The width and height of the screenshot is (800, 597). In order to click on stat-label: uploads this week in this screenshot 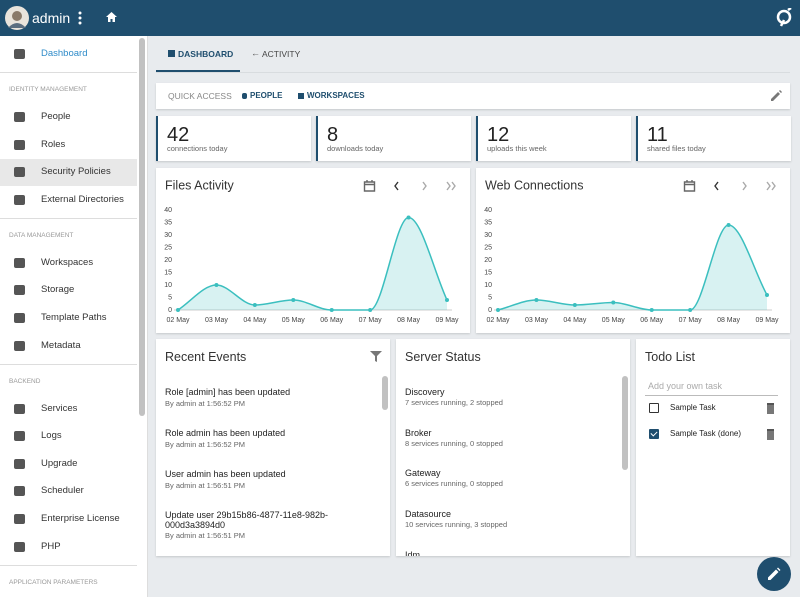, I will do `click(517, 148)`.